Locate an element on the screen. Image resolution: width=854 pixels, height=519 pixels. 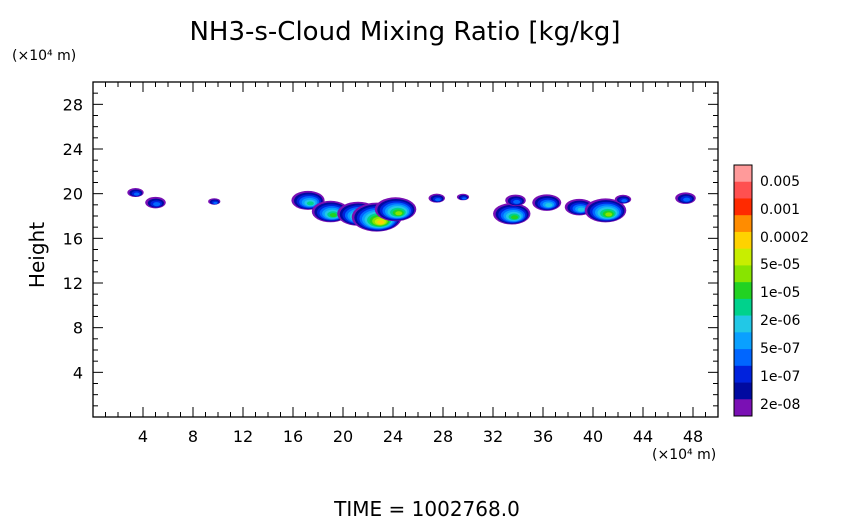
cloud-field is located at coordinates (411, 210).